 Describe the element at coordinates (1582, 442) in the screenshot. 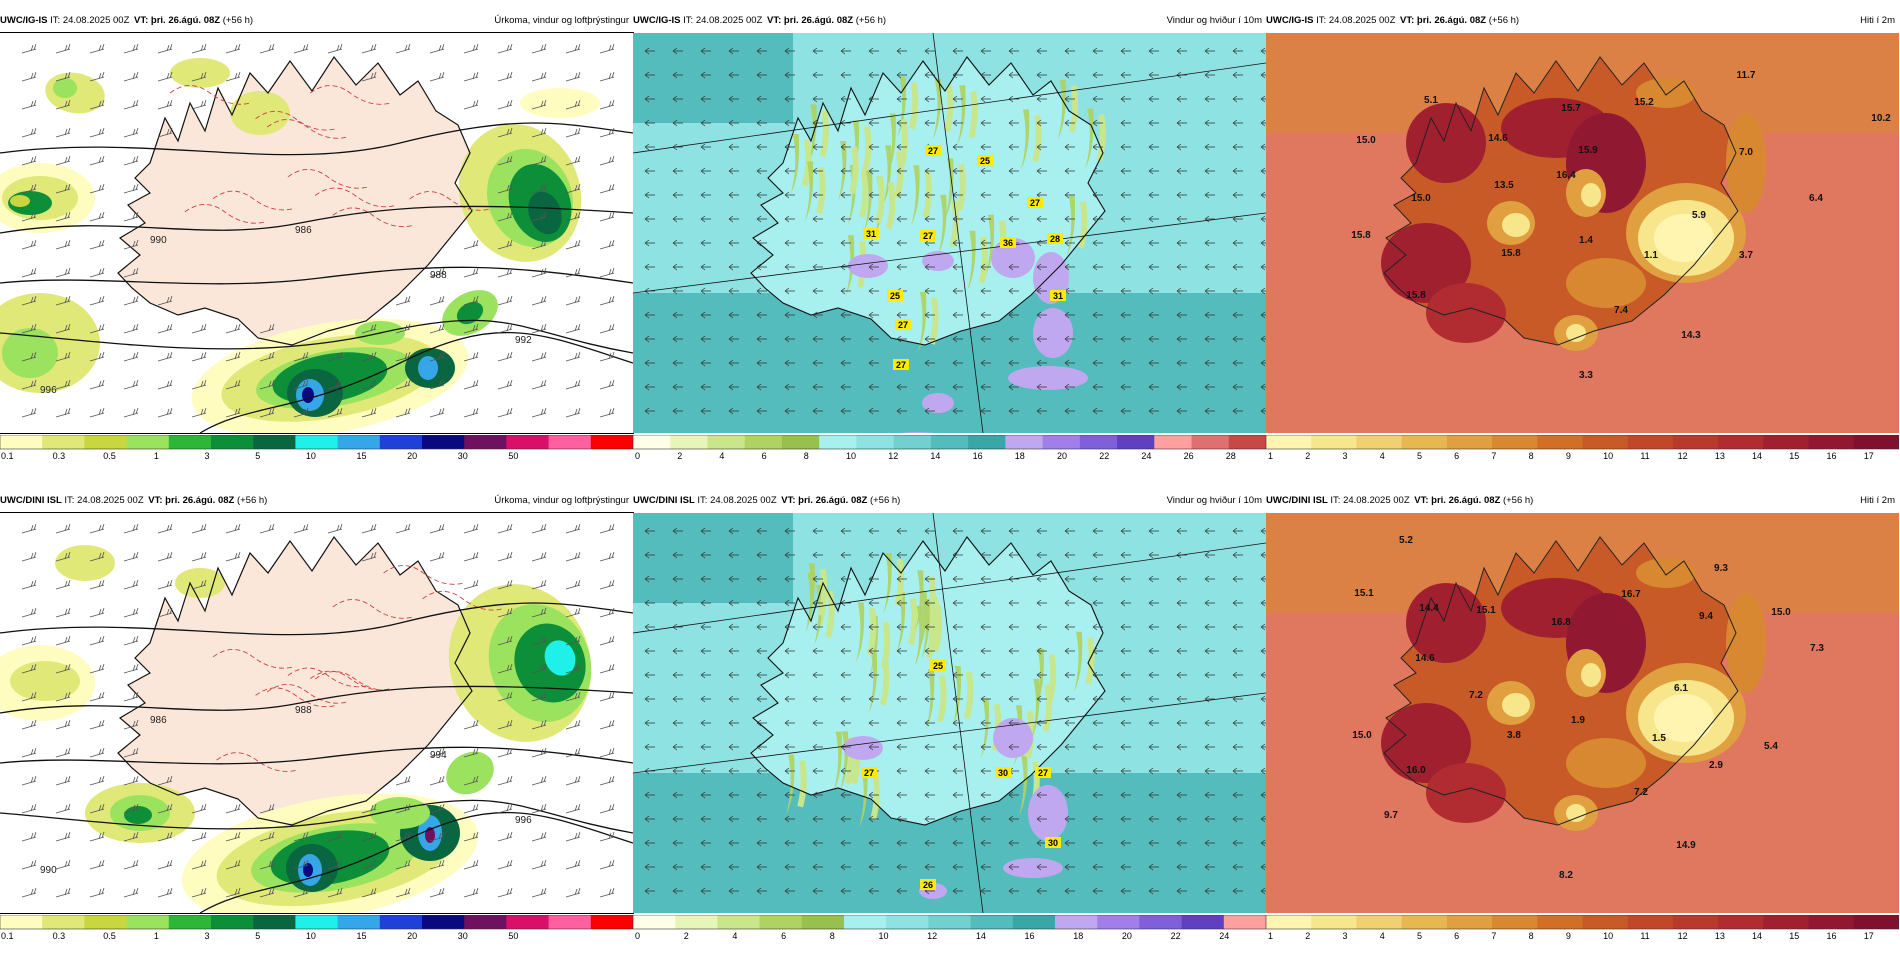

I see `colorbar-frame` at that location.